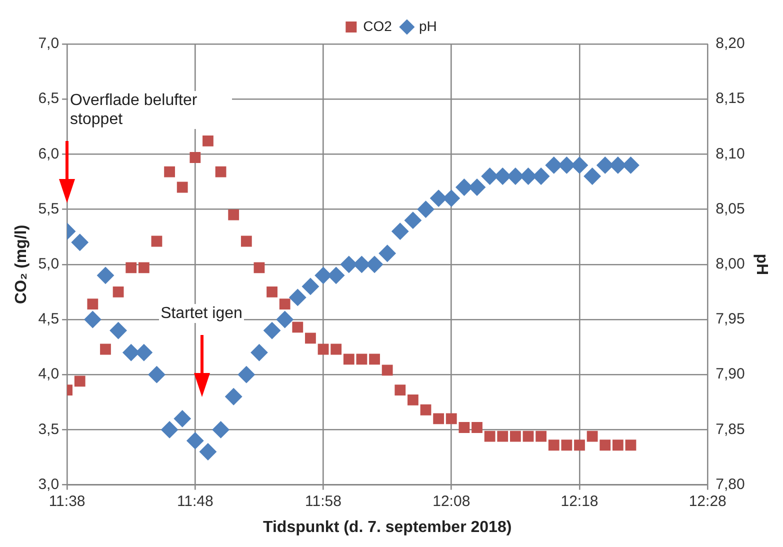 Image resolution: width=783 pixels, height=547 pixels. I want to click on x-tick-label: 11:38, so click(67, 501).